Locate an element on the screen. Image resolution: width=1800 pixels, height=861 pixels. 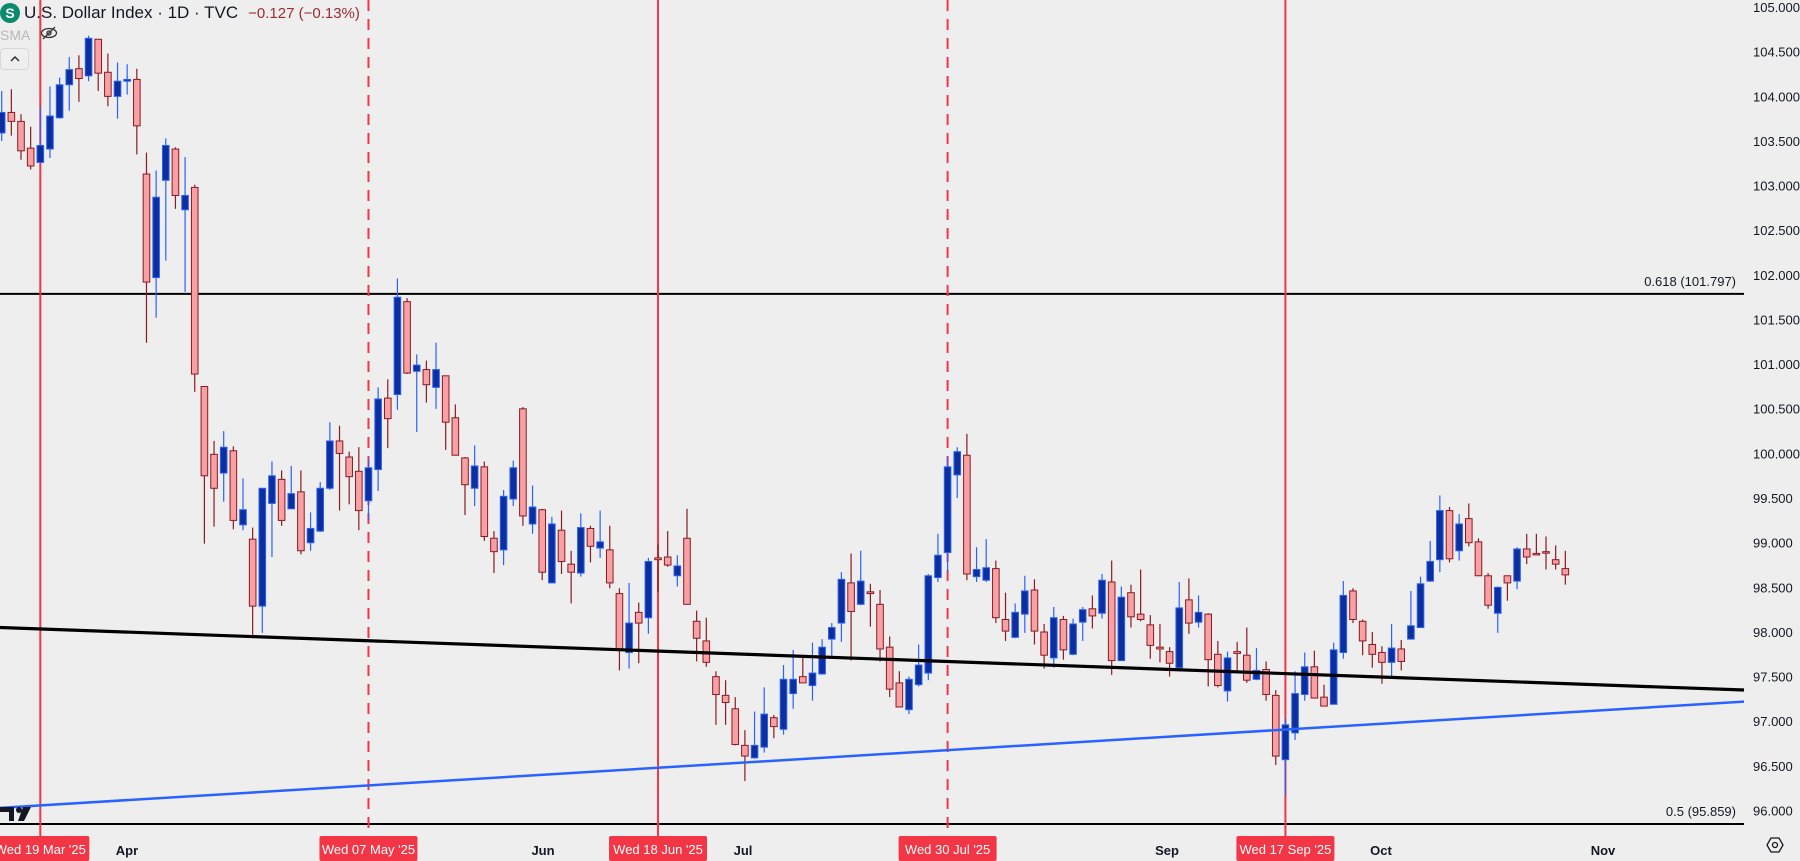
price-tick-label: 102.000 is located at coordinates (1776, 275).